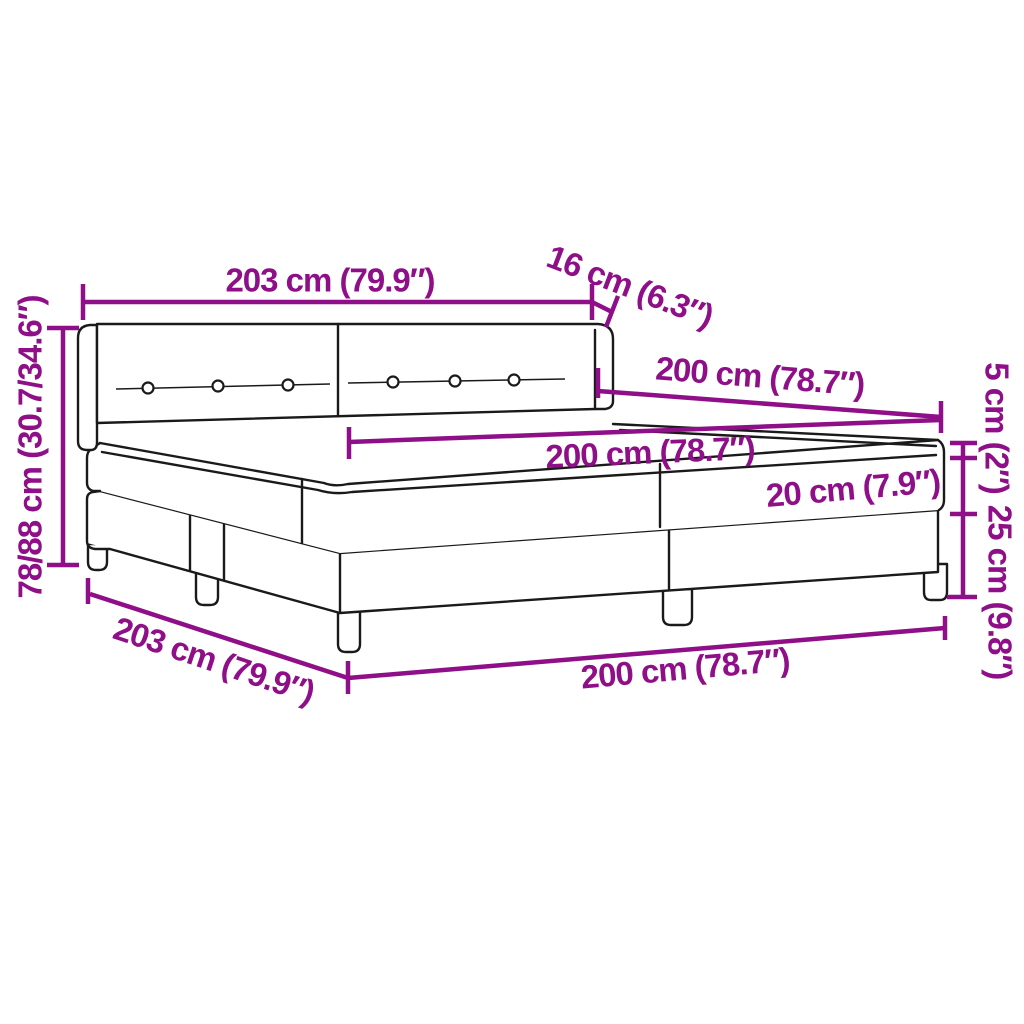 This screenshot has height=1024, width=1024. What do you see at coordinates (63, 446) in the screenshot?
I see `dim-total-height-line` at bounding box center [63, 446].